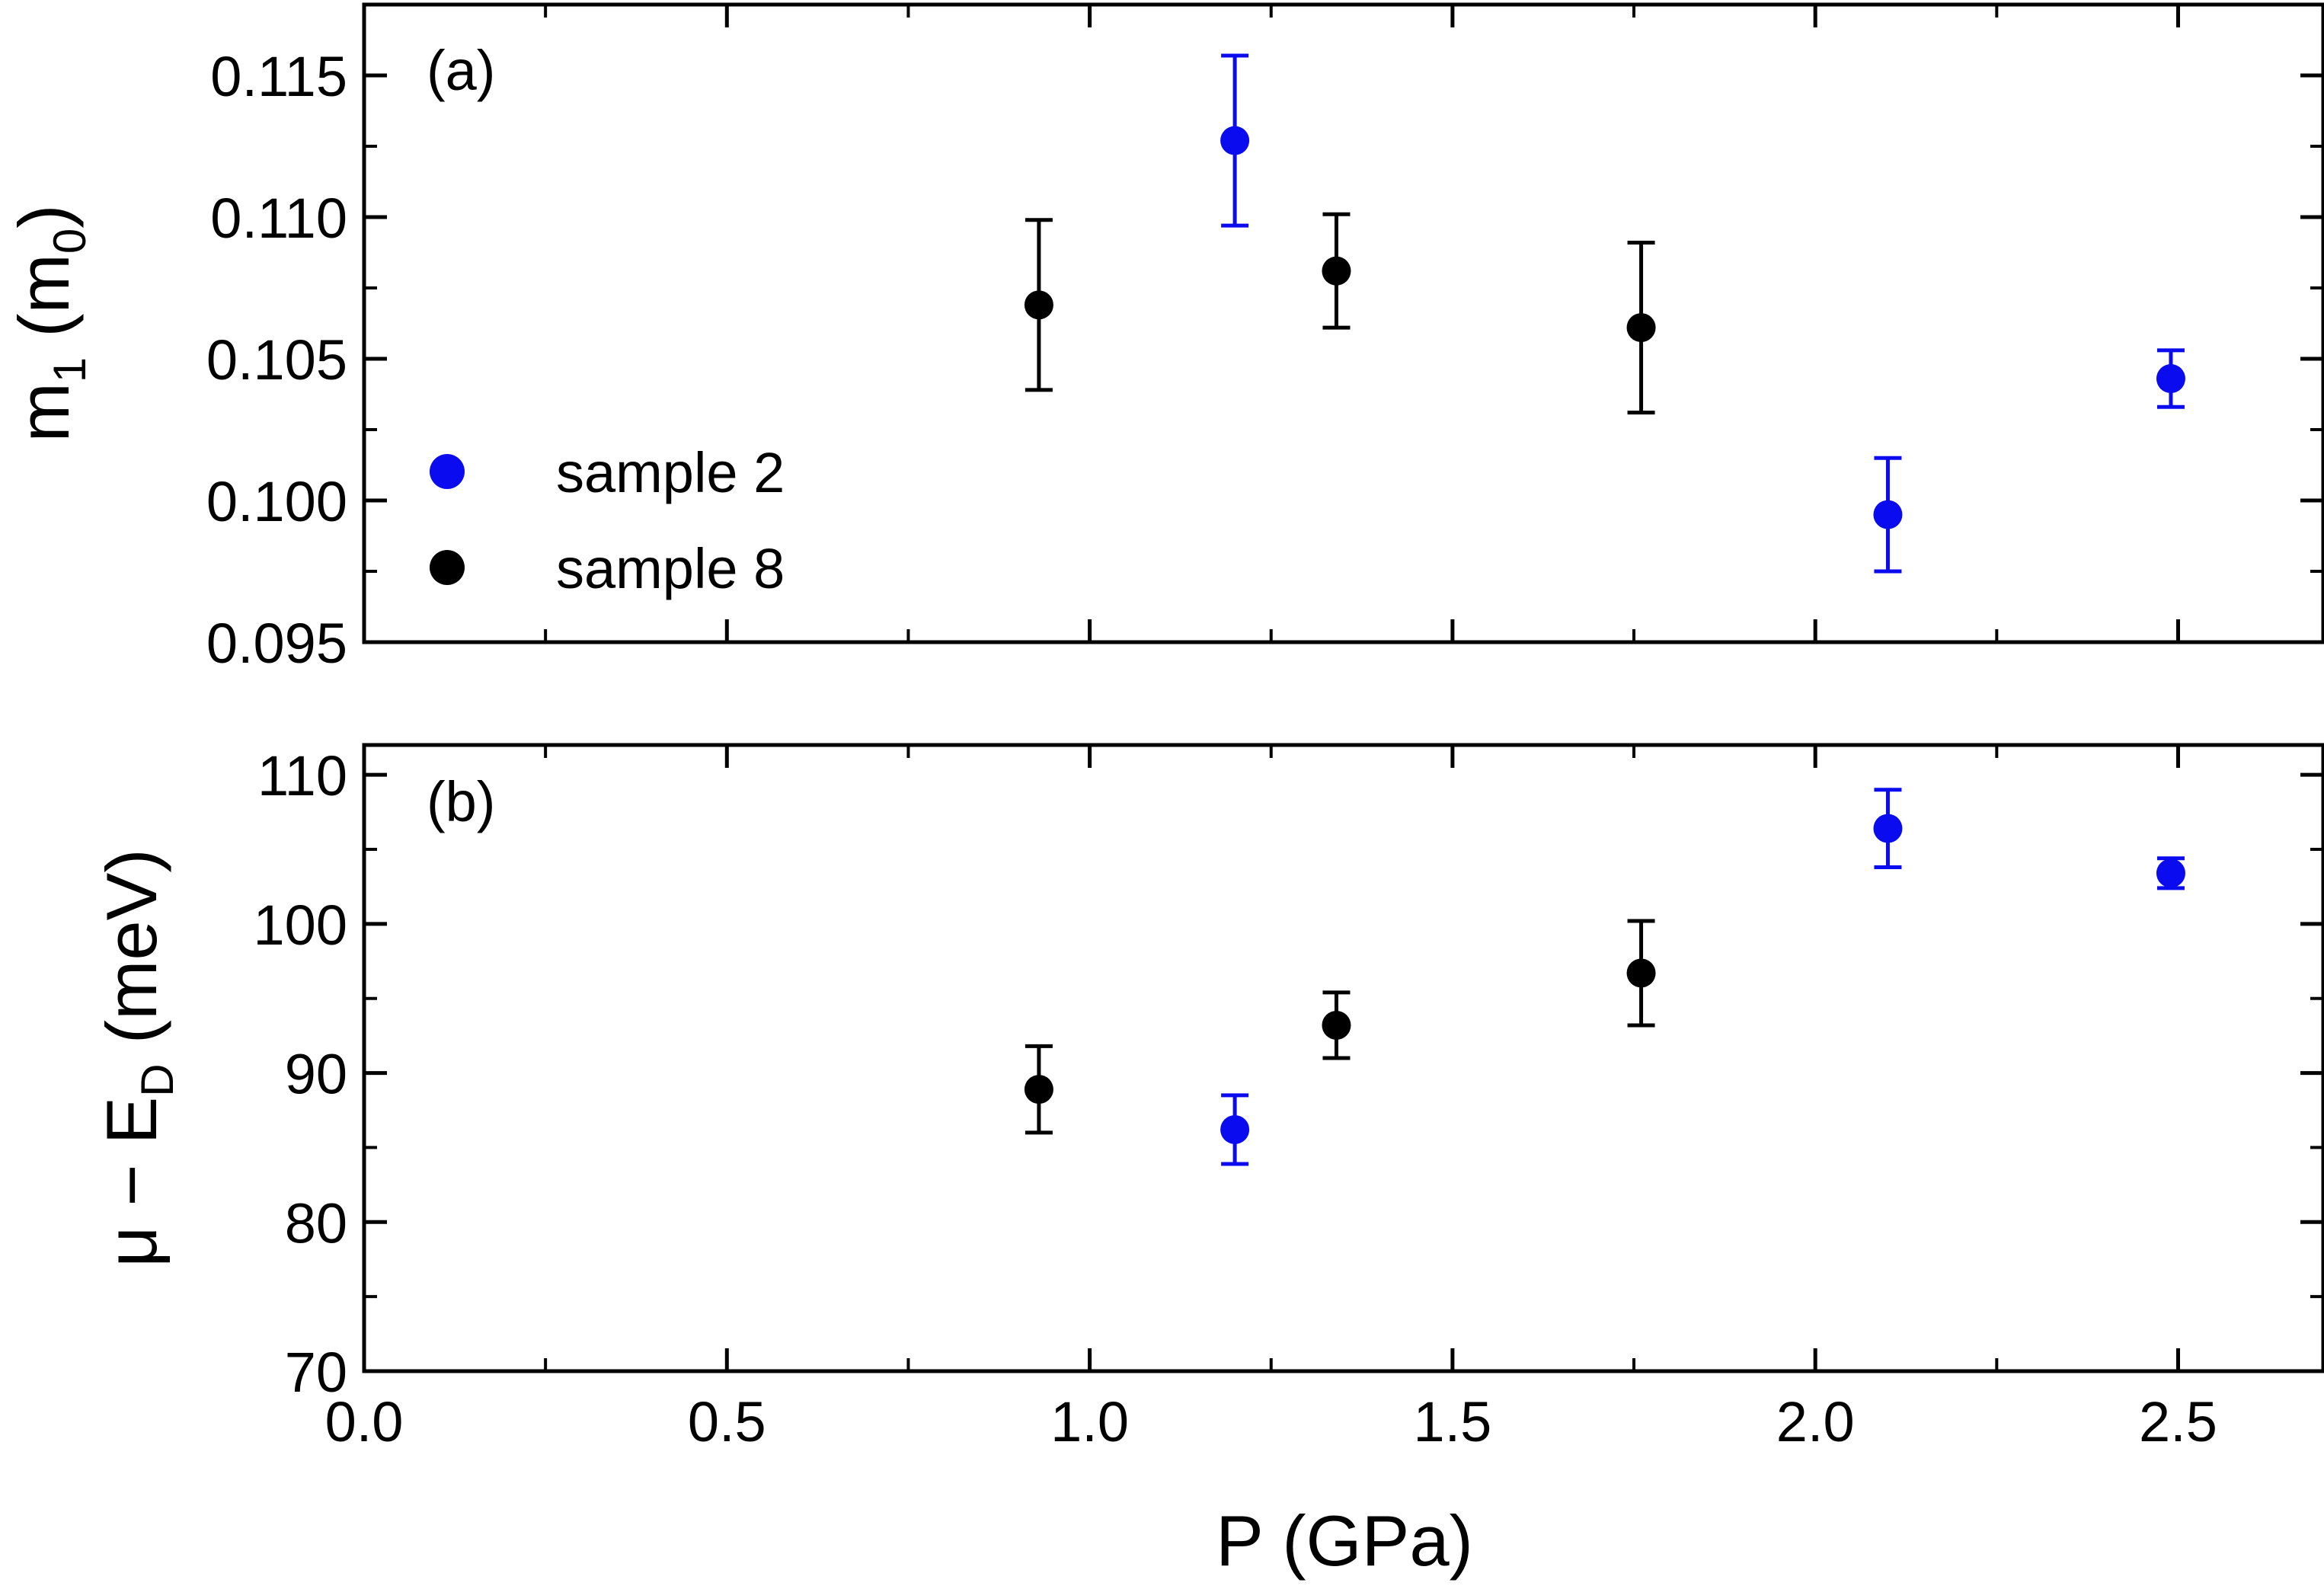 This screenshot has width=2324, height=1589. I want to click on y-tick-label: 0.105, so click(276, 360).